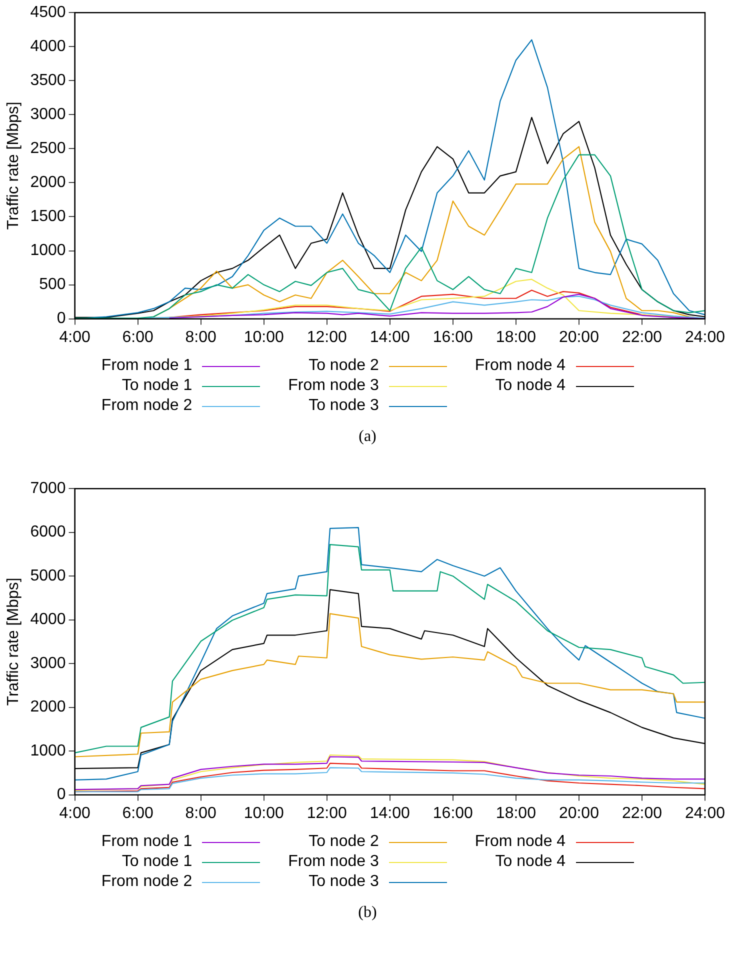 The width and height of the screenshot is (735, 953). Describe the element at coordinates (48, 13) in the screenshot. I see `y-tick-label: 4500` at that location.